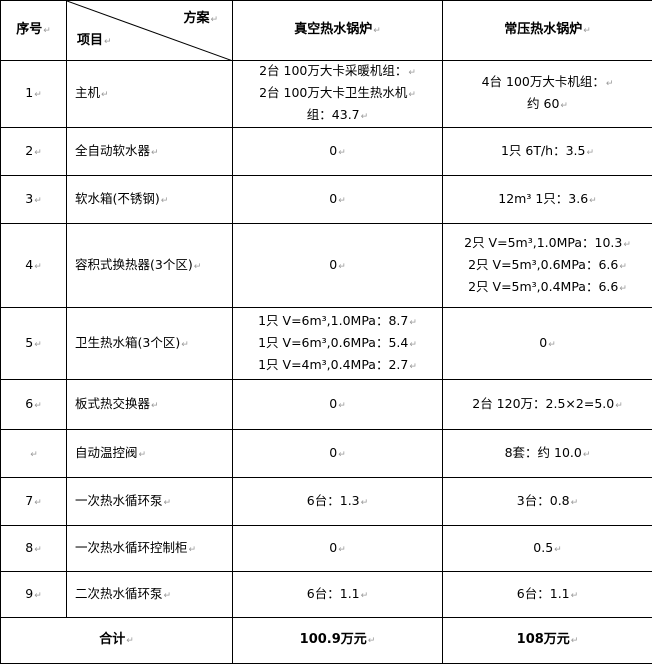  What do you see at coordinates (547, 29) in the screenshot?
I see `header-atmospheric: 常压热水锅炉` at bounding box center [547, 29].